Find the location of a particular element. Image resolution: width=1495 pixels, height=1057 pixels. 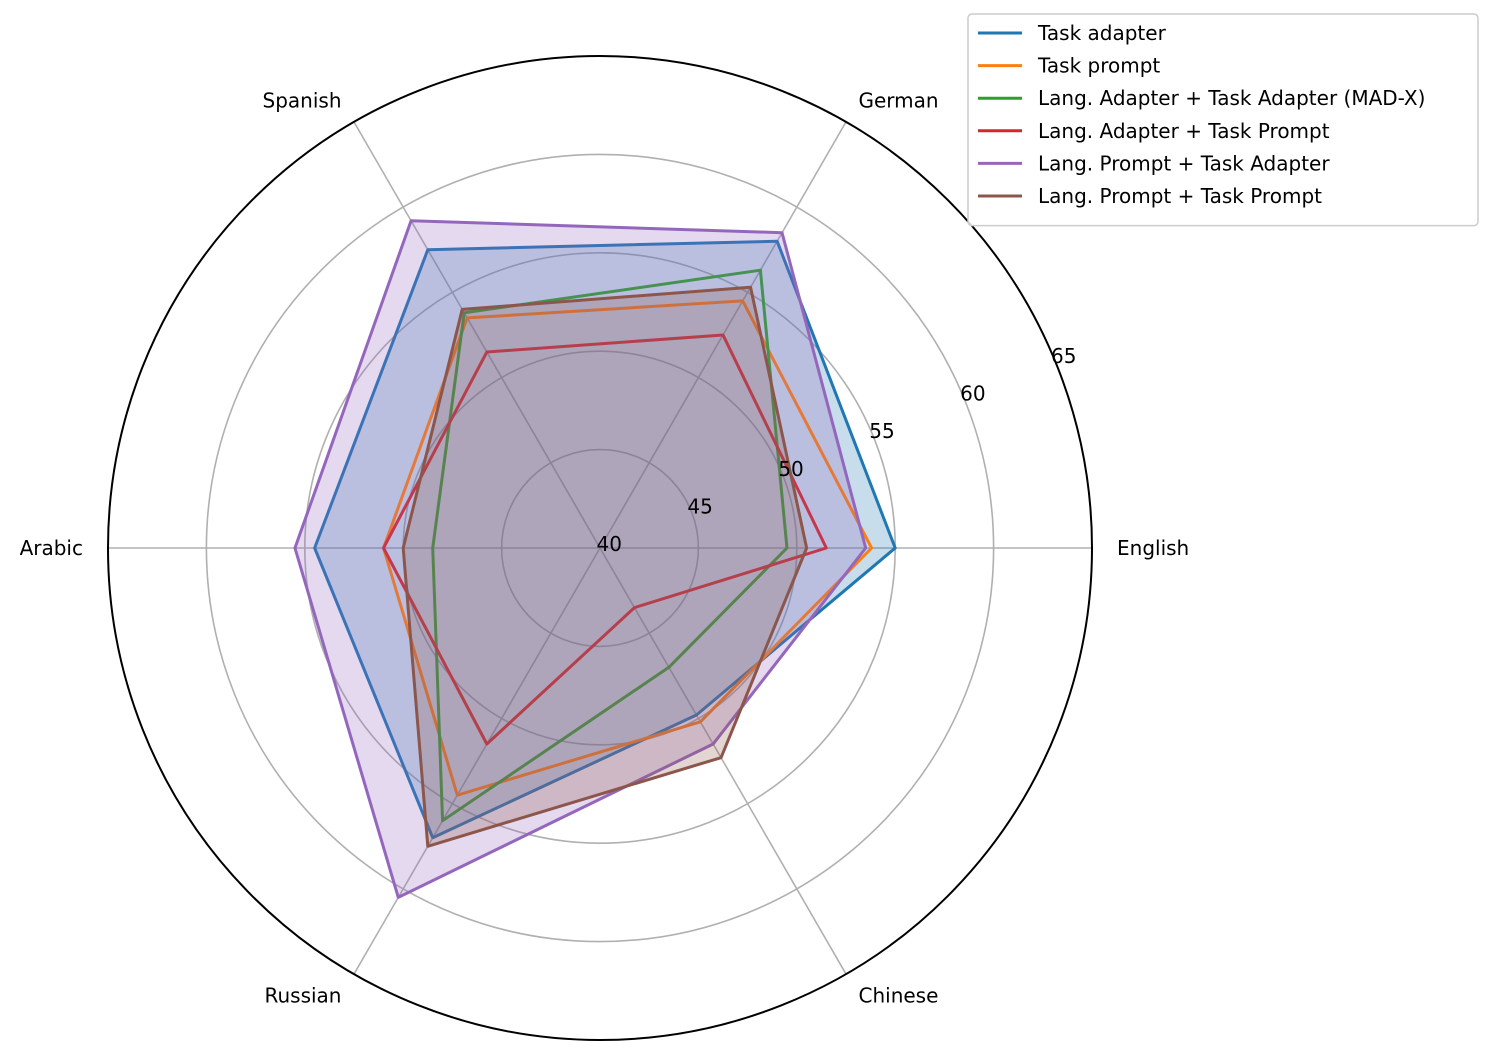

axis-label-english: English is located at coordinates (1153, 548).